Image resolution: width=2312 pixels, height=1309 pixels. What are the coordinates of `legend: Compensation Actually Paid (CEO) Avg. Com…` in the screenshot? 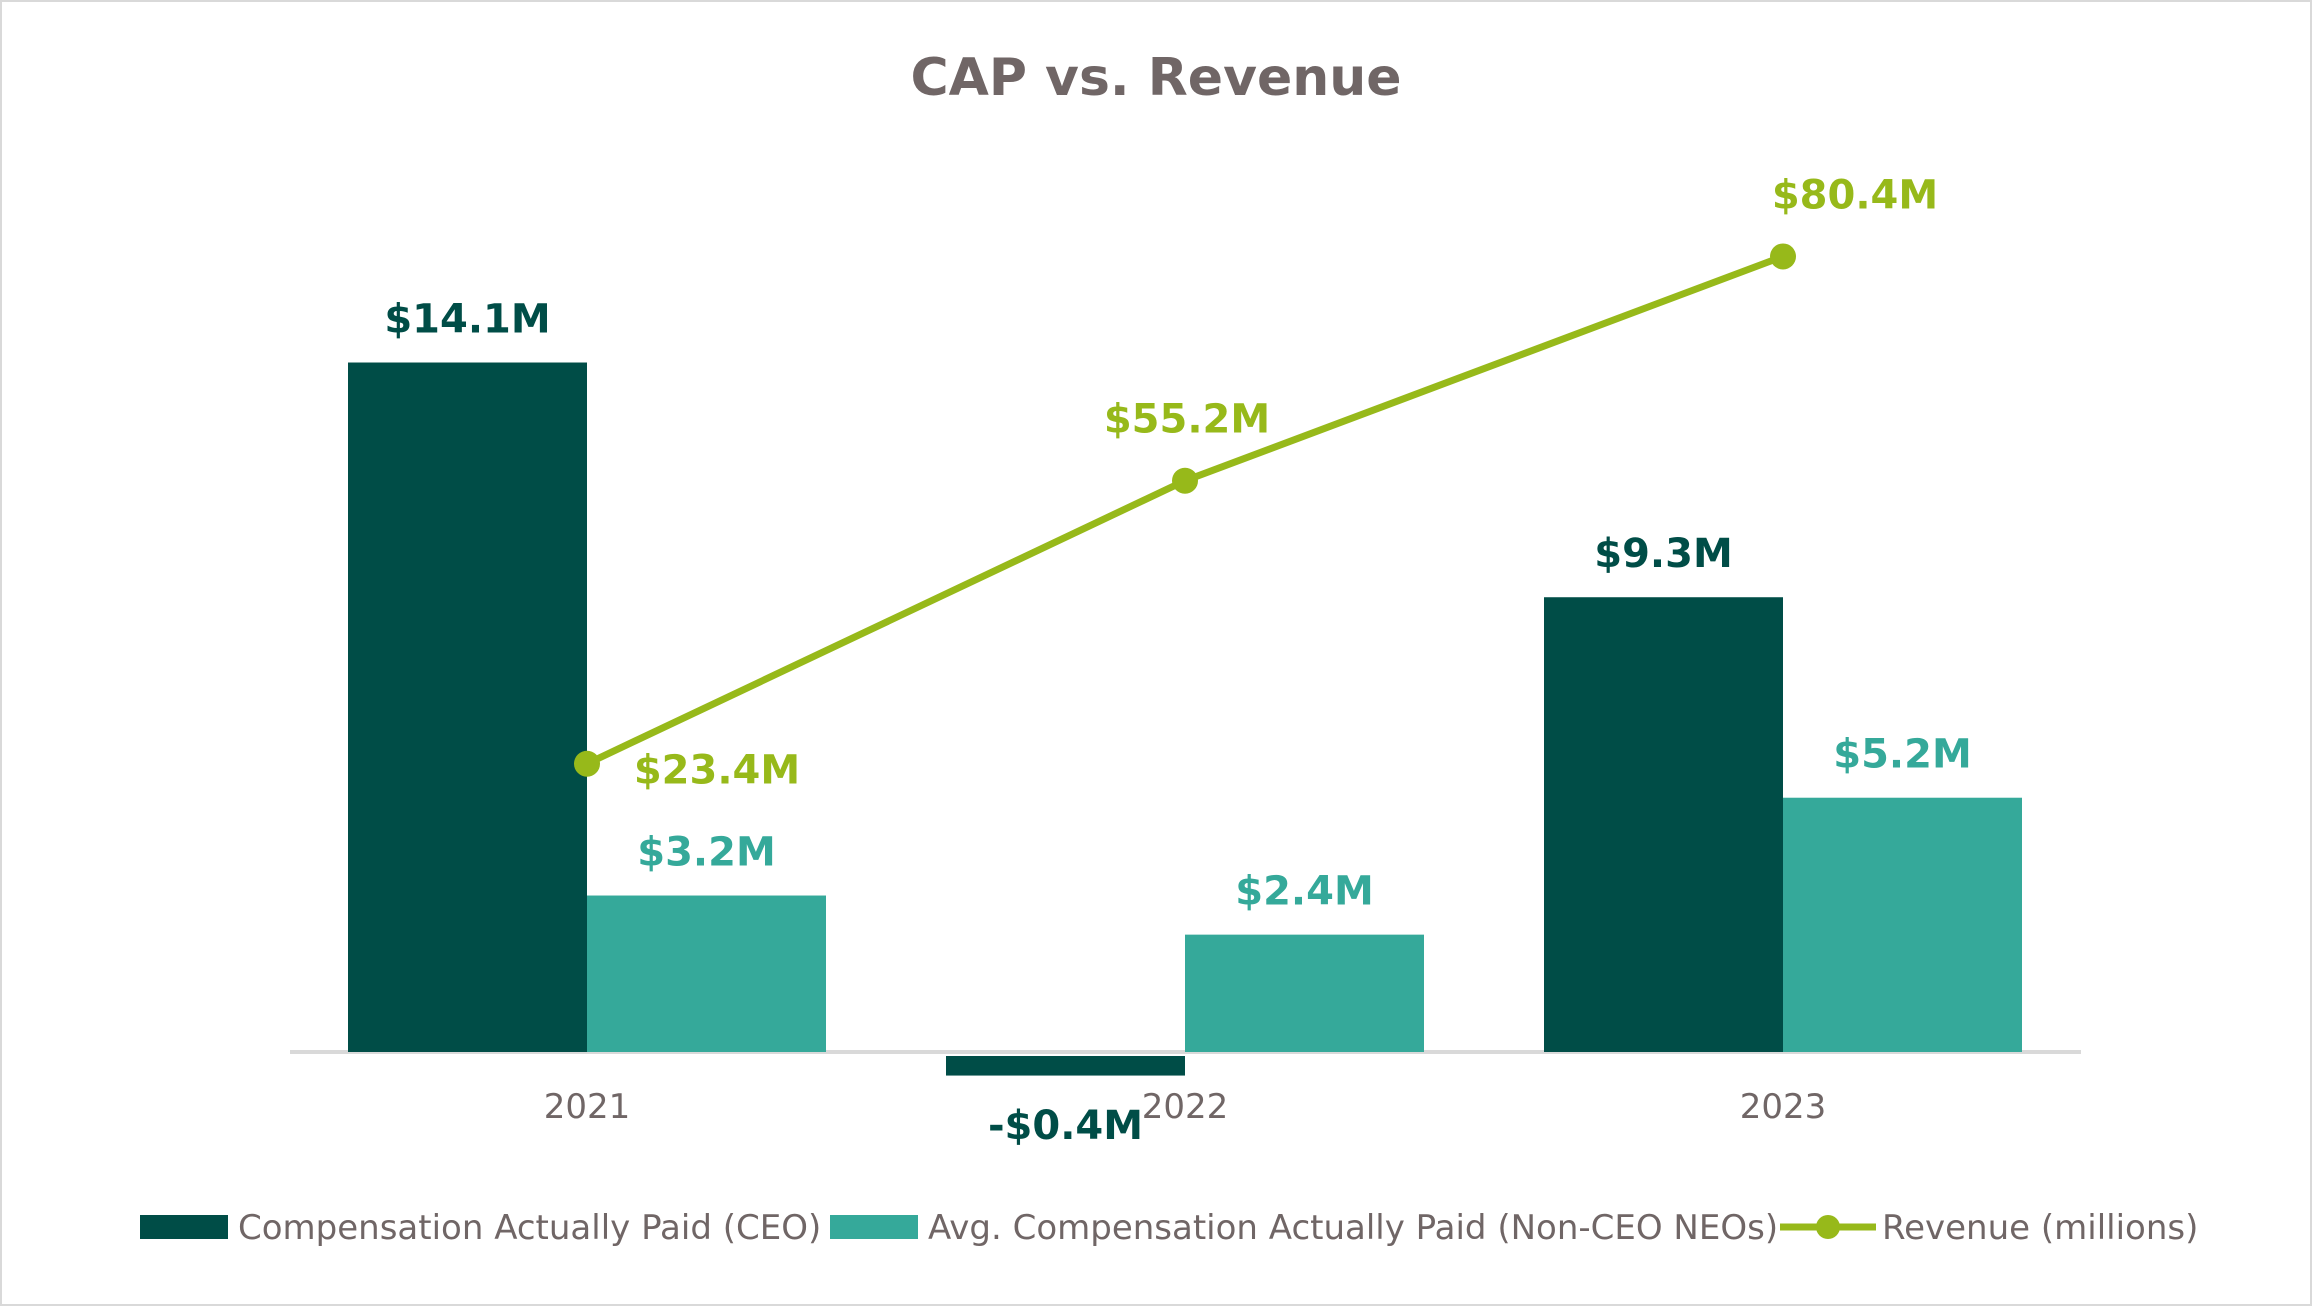 It's located at (1169, 1228).